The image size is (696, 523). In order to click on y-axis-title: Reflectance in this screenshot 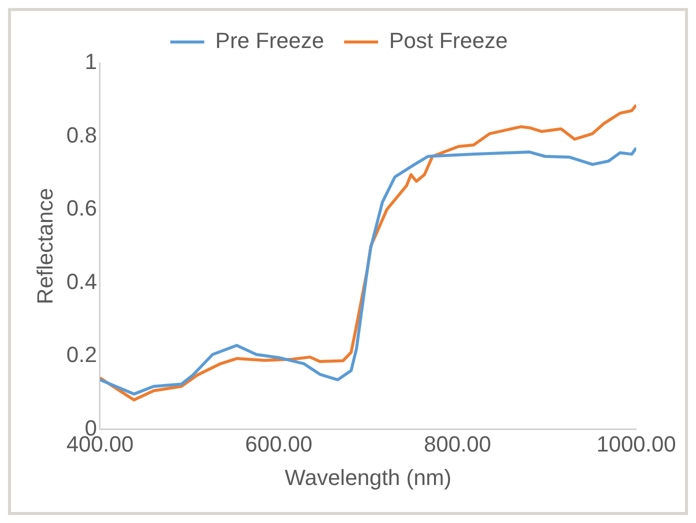, I will do `click(45, 246)`.